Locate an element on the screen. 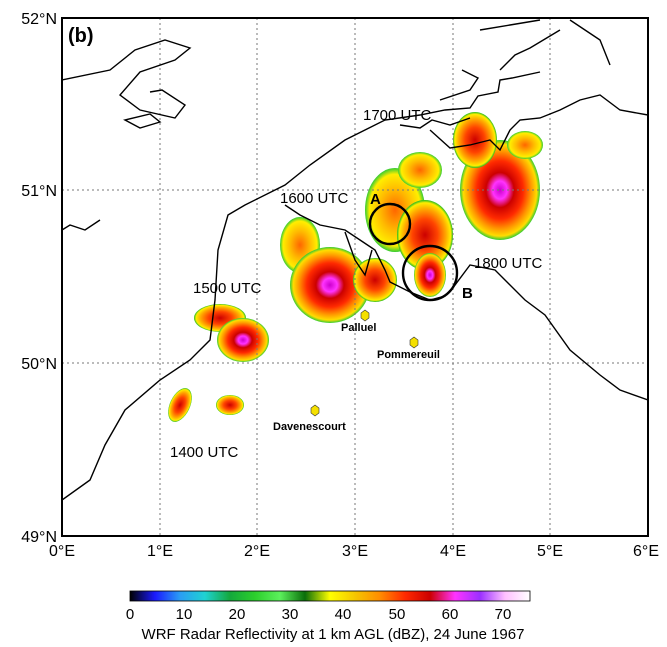 The height and width of the screenshot is (647, 667). lon-tick-1: 1°E is located at coordinates (160, 551).